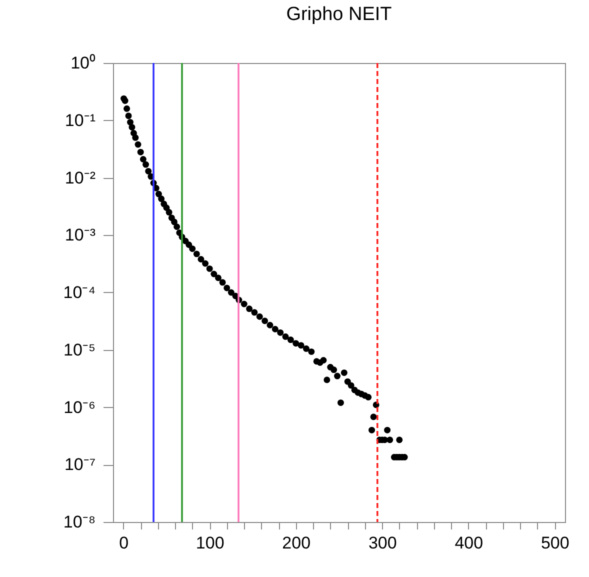 This screenshot has width=589, height=577. I want to click on y-tick-label: 10⁻⁴, so click(79, 292).